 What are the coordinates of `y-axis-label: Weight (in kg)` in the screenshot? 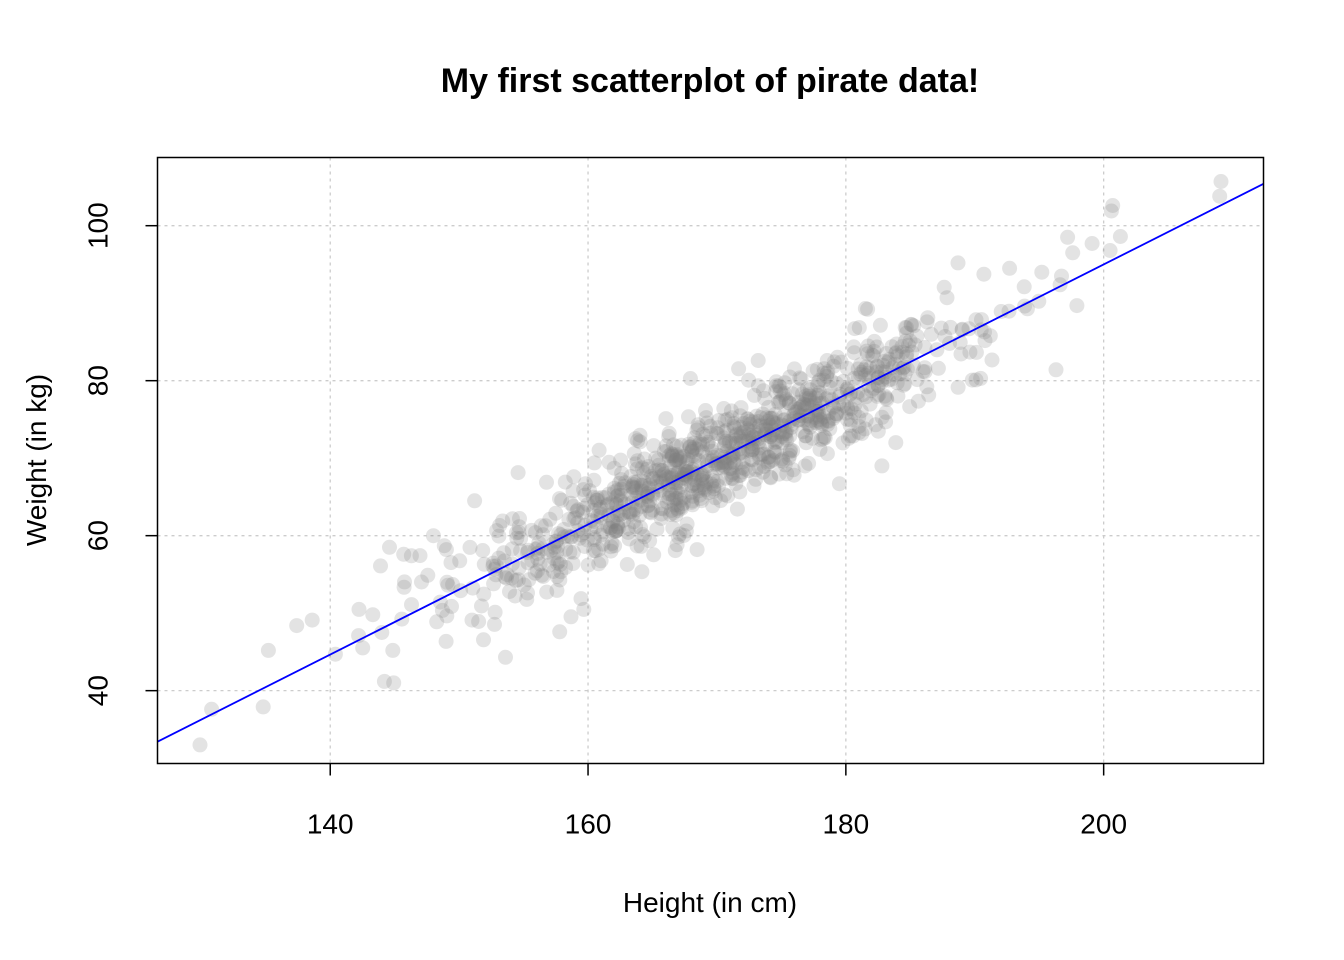 It's located at (36, 460).